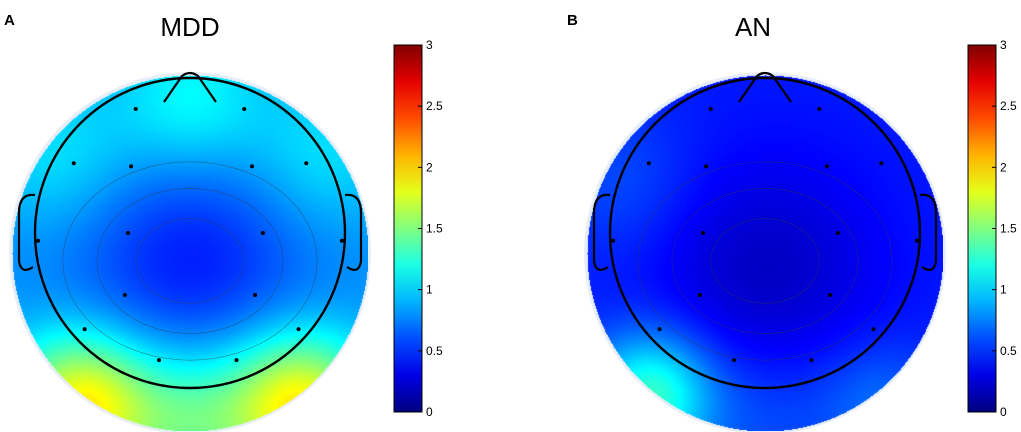 The image size is (1021, 432). I want to click on panel-label-a: A, so click(9, 20).